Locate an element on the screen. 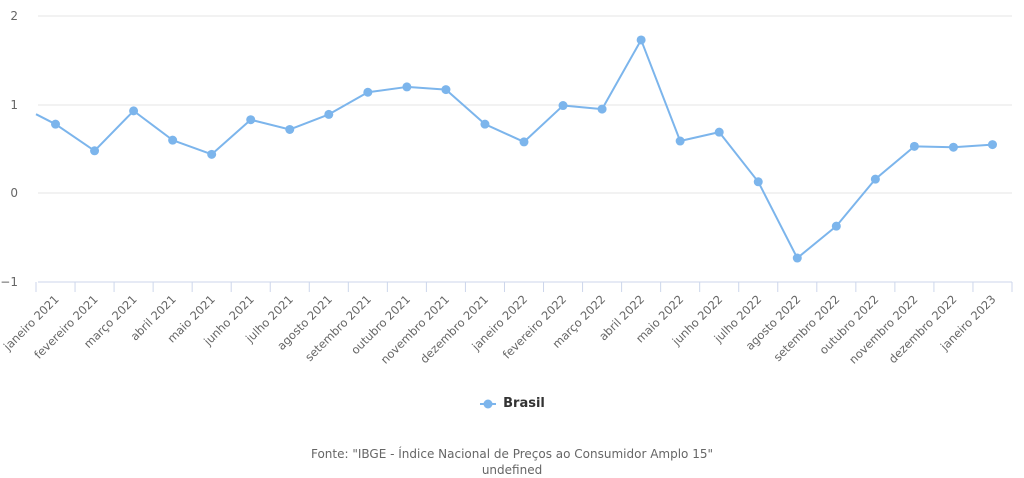  y-tick-label: 0 is located at coordinates (14, 193).